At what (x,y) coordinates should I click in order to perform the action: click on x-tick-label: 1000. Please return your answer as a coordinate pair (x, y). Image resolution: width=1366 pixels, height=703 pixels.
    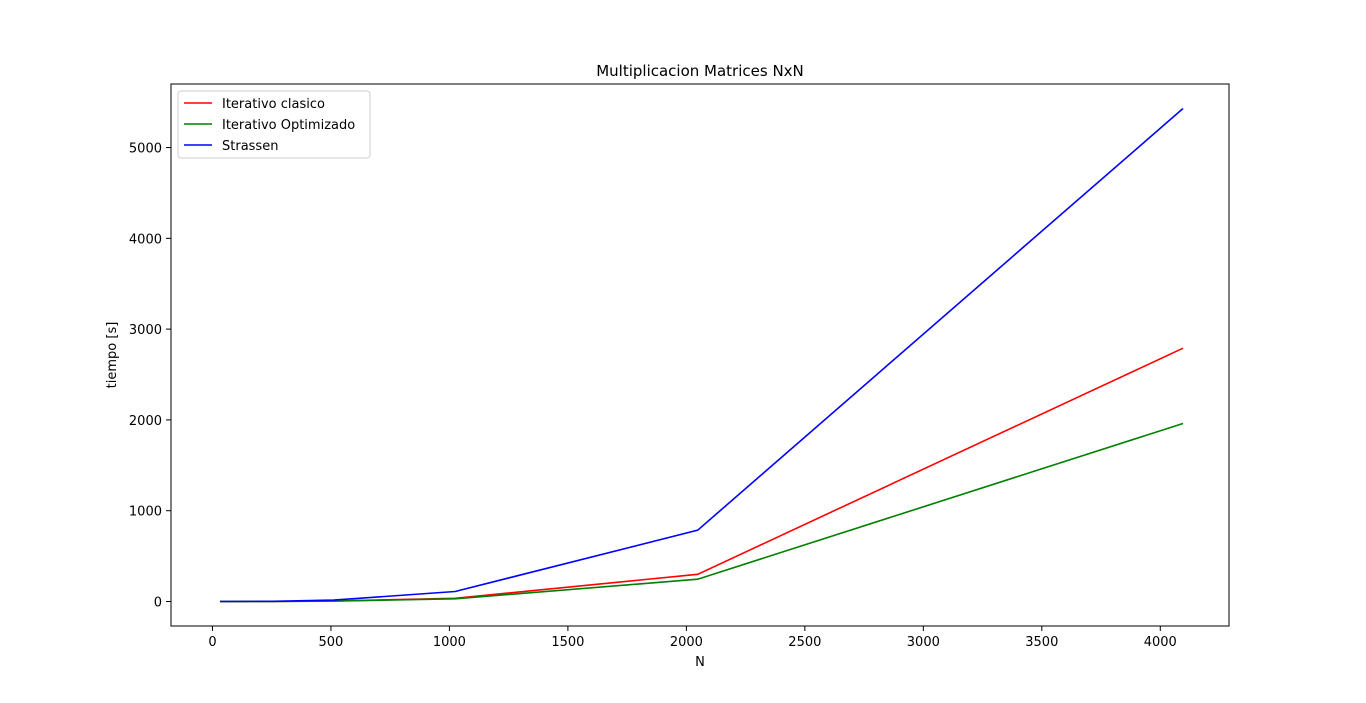
    Looking at the image, I should click on (449, 642).